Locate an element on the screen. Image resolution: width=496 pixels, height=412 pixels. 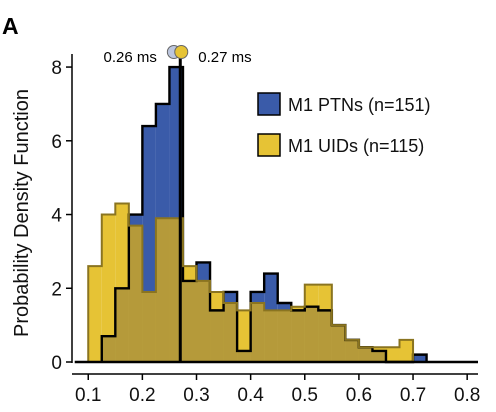
x-tick-label-0: 0.1 is located at coordinates (88, 395).